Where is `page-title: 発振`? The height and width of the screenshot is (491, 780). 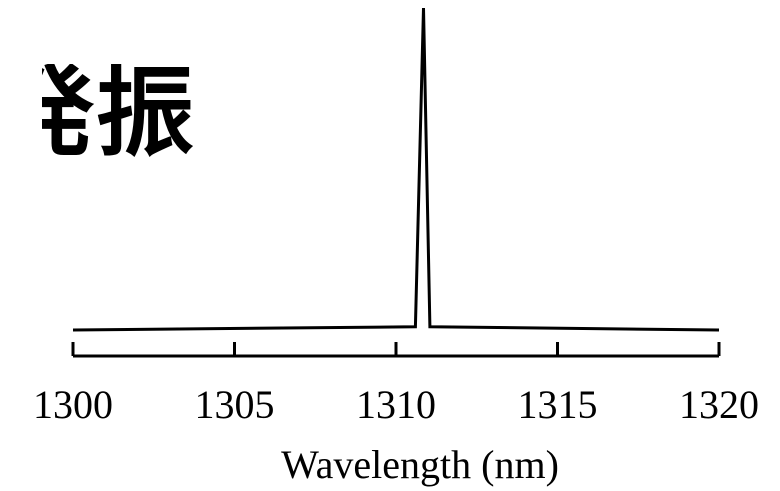
page-title: 発振 is located at coordinates (98, 113).